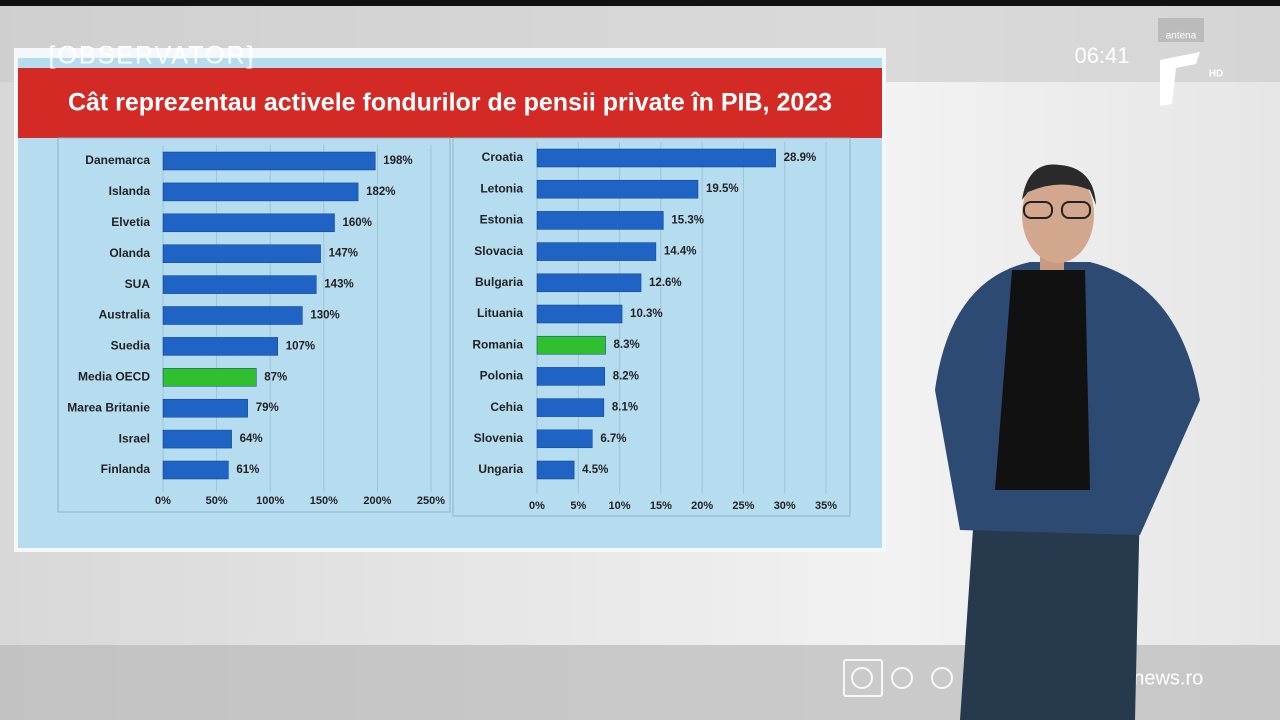  I want to click on x-tick-label: 150%, so click(324, 501).